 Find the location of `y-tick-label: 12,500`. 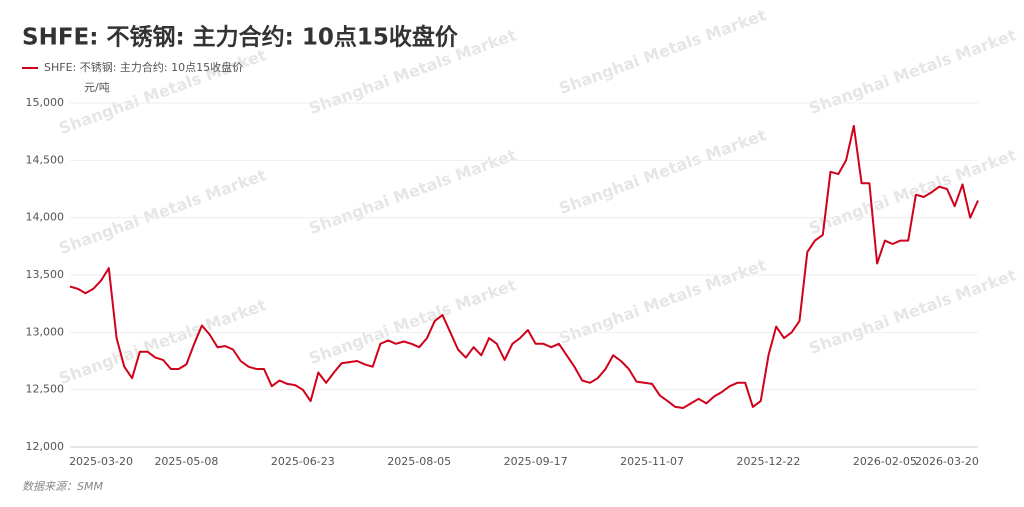

y-tick-label: 12,500 is located at coordinates (45, 389).